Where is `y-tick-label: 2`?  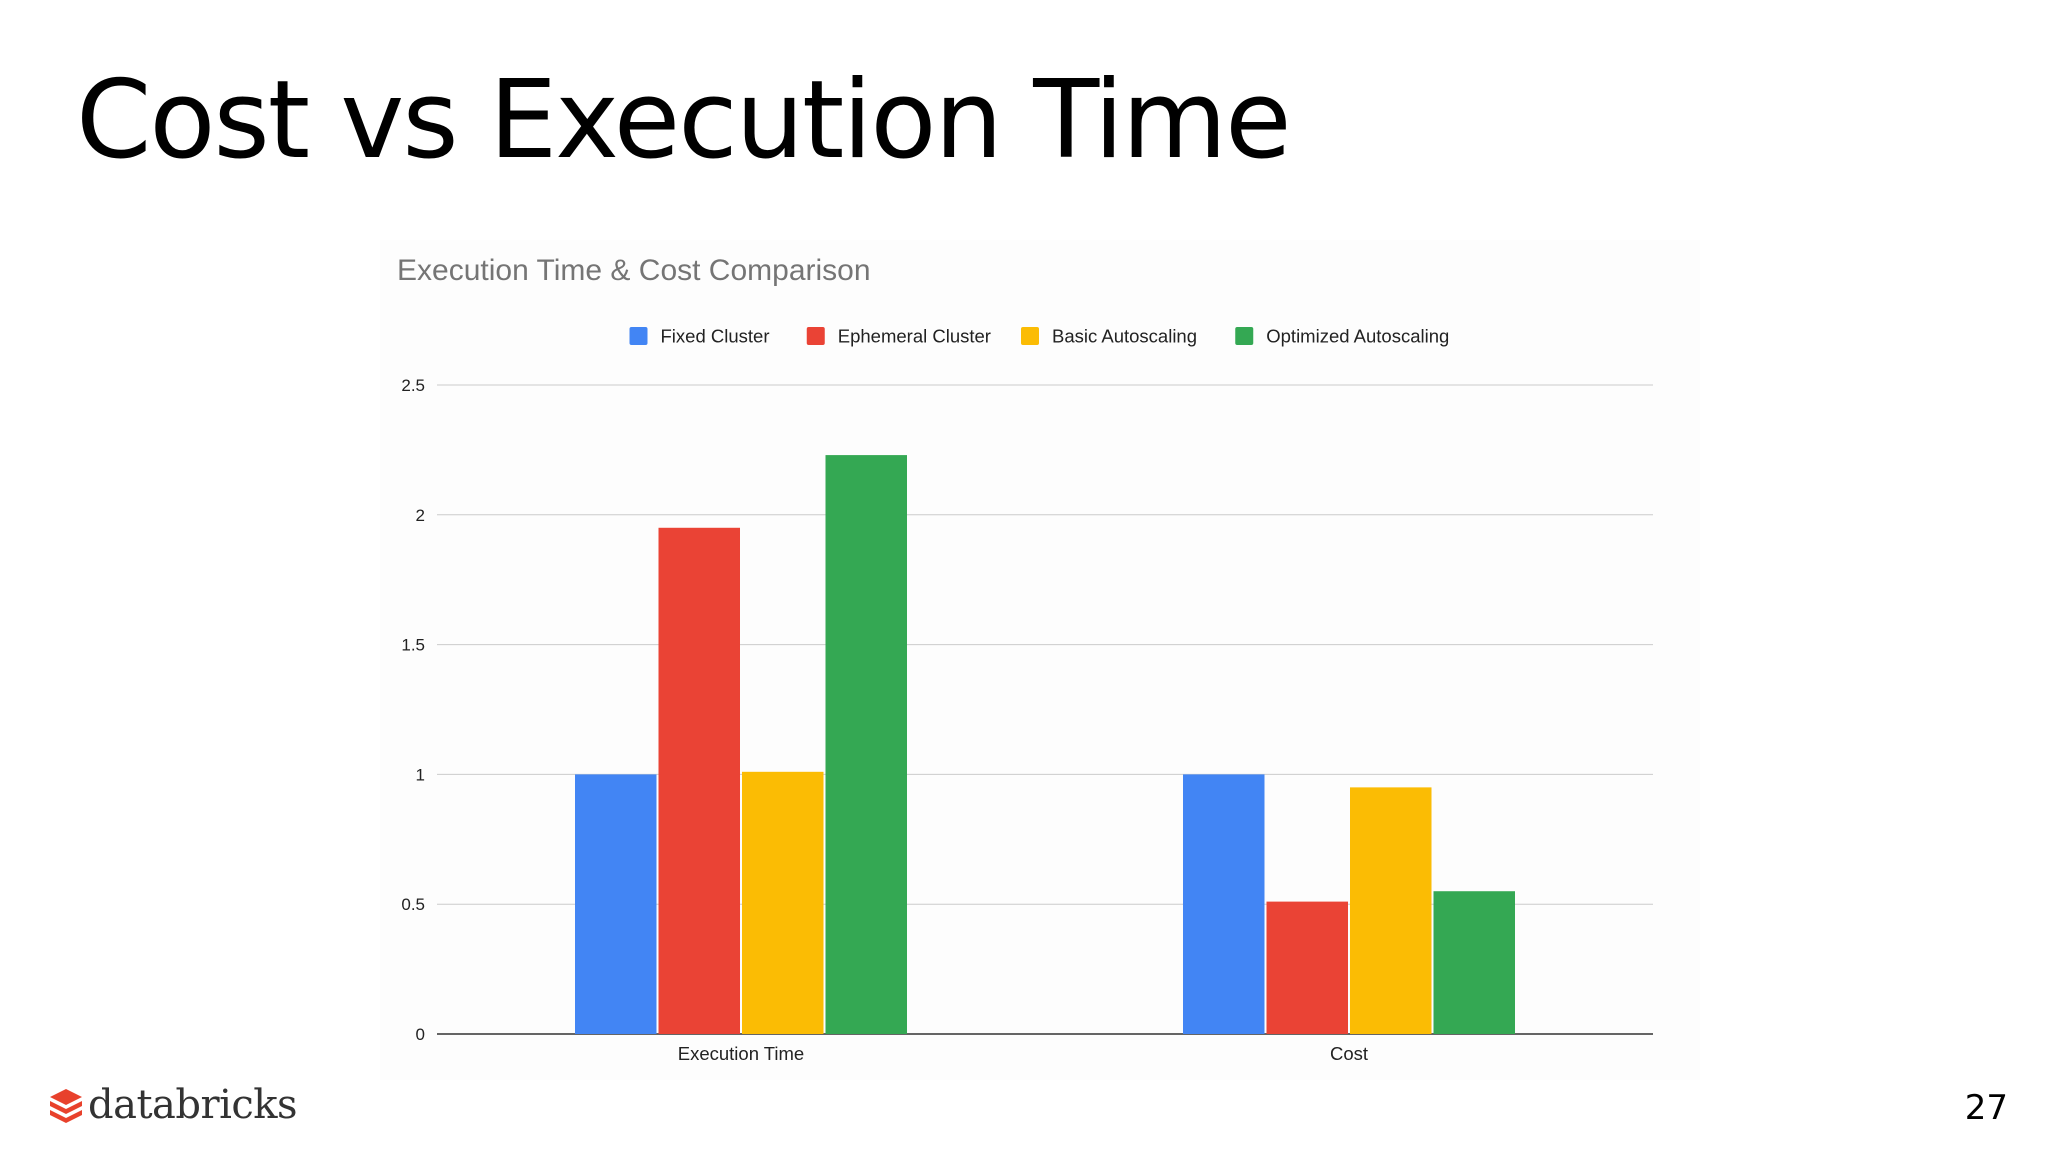
y-tick-label: 2 is located at coordinates (420, 515).